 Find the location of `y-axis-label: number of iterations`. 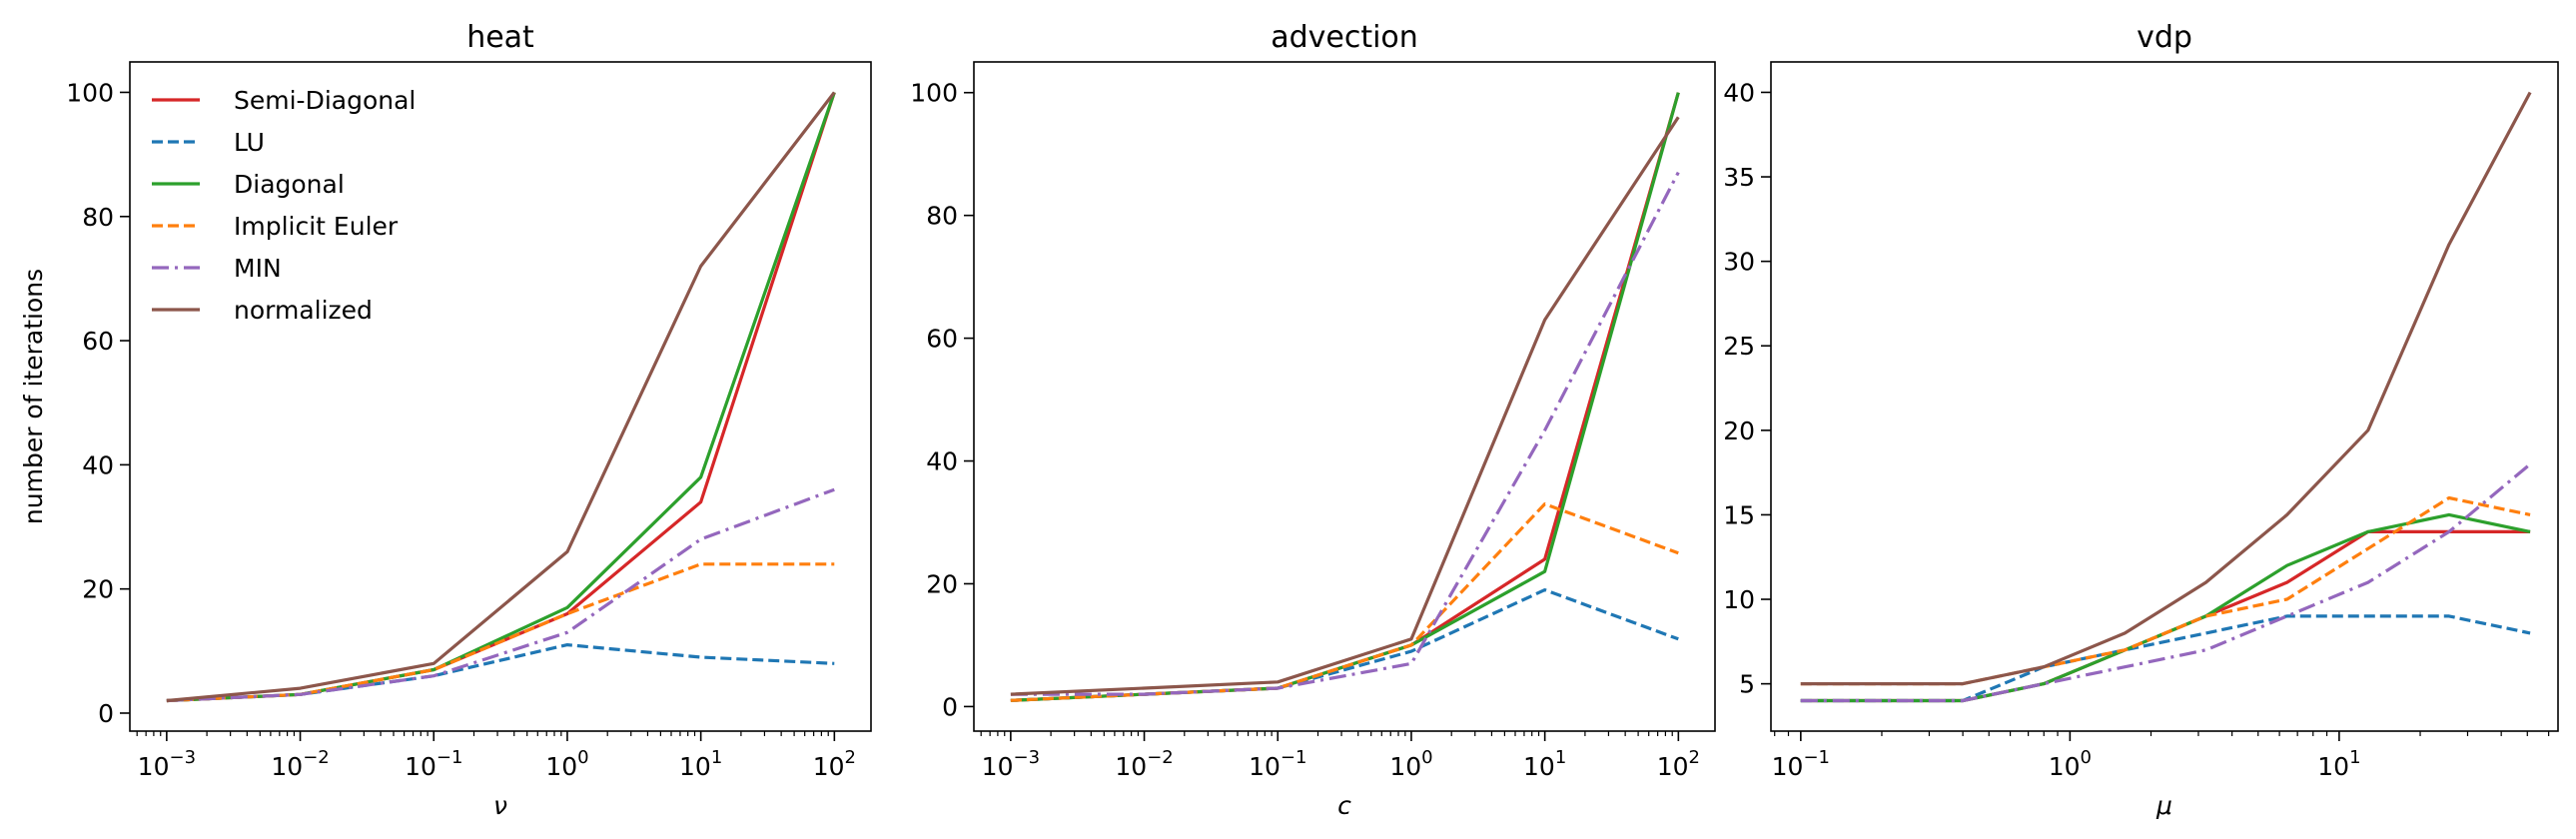

y-axis-label: number of iterations is located at coordinates (34, 397).